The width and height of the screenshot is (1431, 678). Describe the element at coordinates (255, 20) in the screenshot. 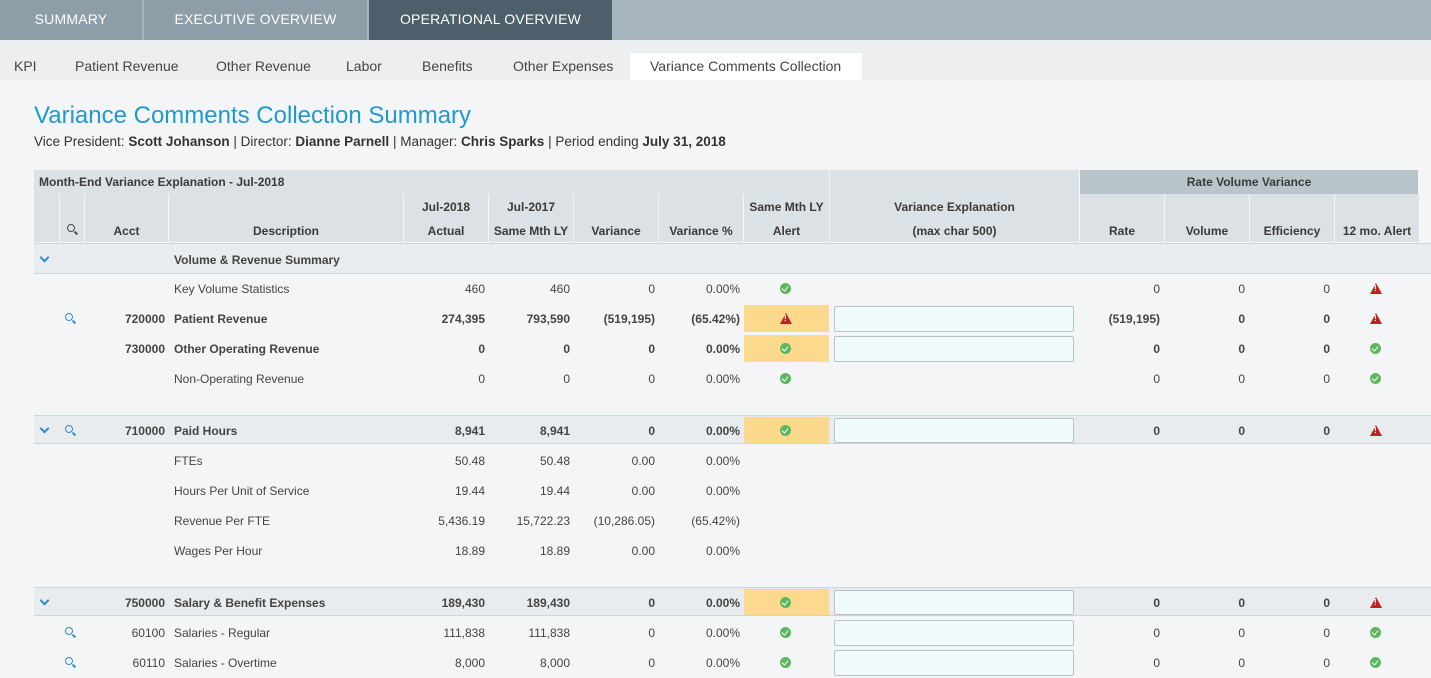

I see `tab-executive-overview: EXECUTIVE OVERVIEW` at that location.